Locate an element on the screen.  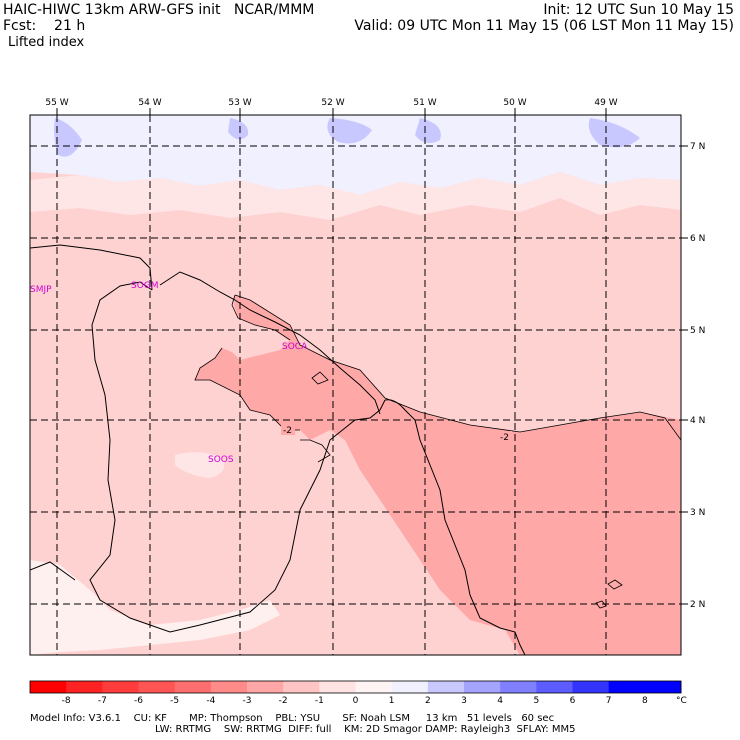
lon-label: 53 W is located at coordinates (239, 103).